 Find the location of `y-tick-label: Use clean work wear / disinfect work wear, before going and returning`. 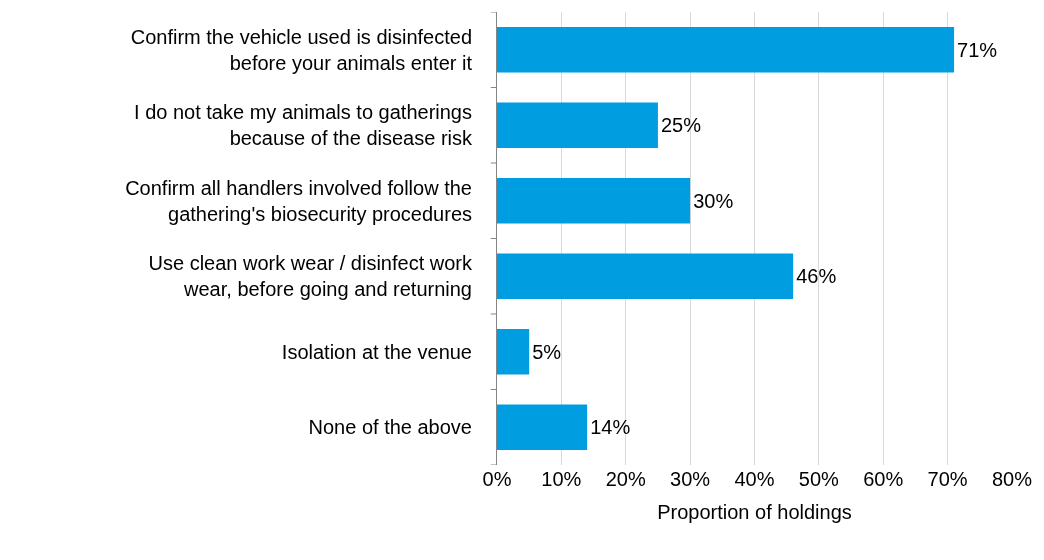

y-tick-label: Use clean work wear / disinfect work wear, before going and returning is located at coordinates (310, 276).